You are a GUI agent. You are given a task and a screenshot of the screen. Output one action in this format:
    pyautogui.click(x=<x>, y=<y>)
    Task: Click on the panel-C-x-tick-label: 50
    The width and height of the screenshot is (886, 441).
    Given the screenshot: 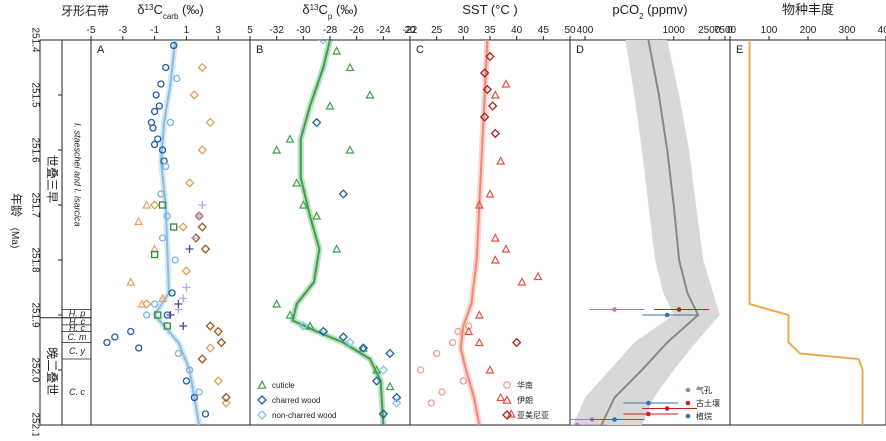 What is the action you would take?
    pyautogui.click(x=570, y=30)
    